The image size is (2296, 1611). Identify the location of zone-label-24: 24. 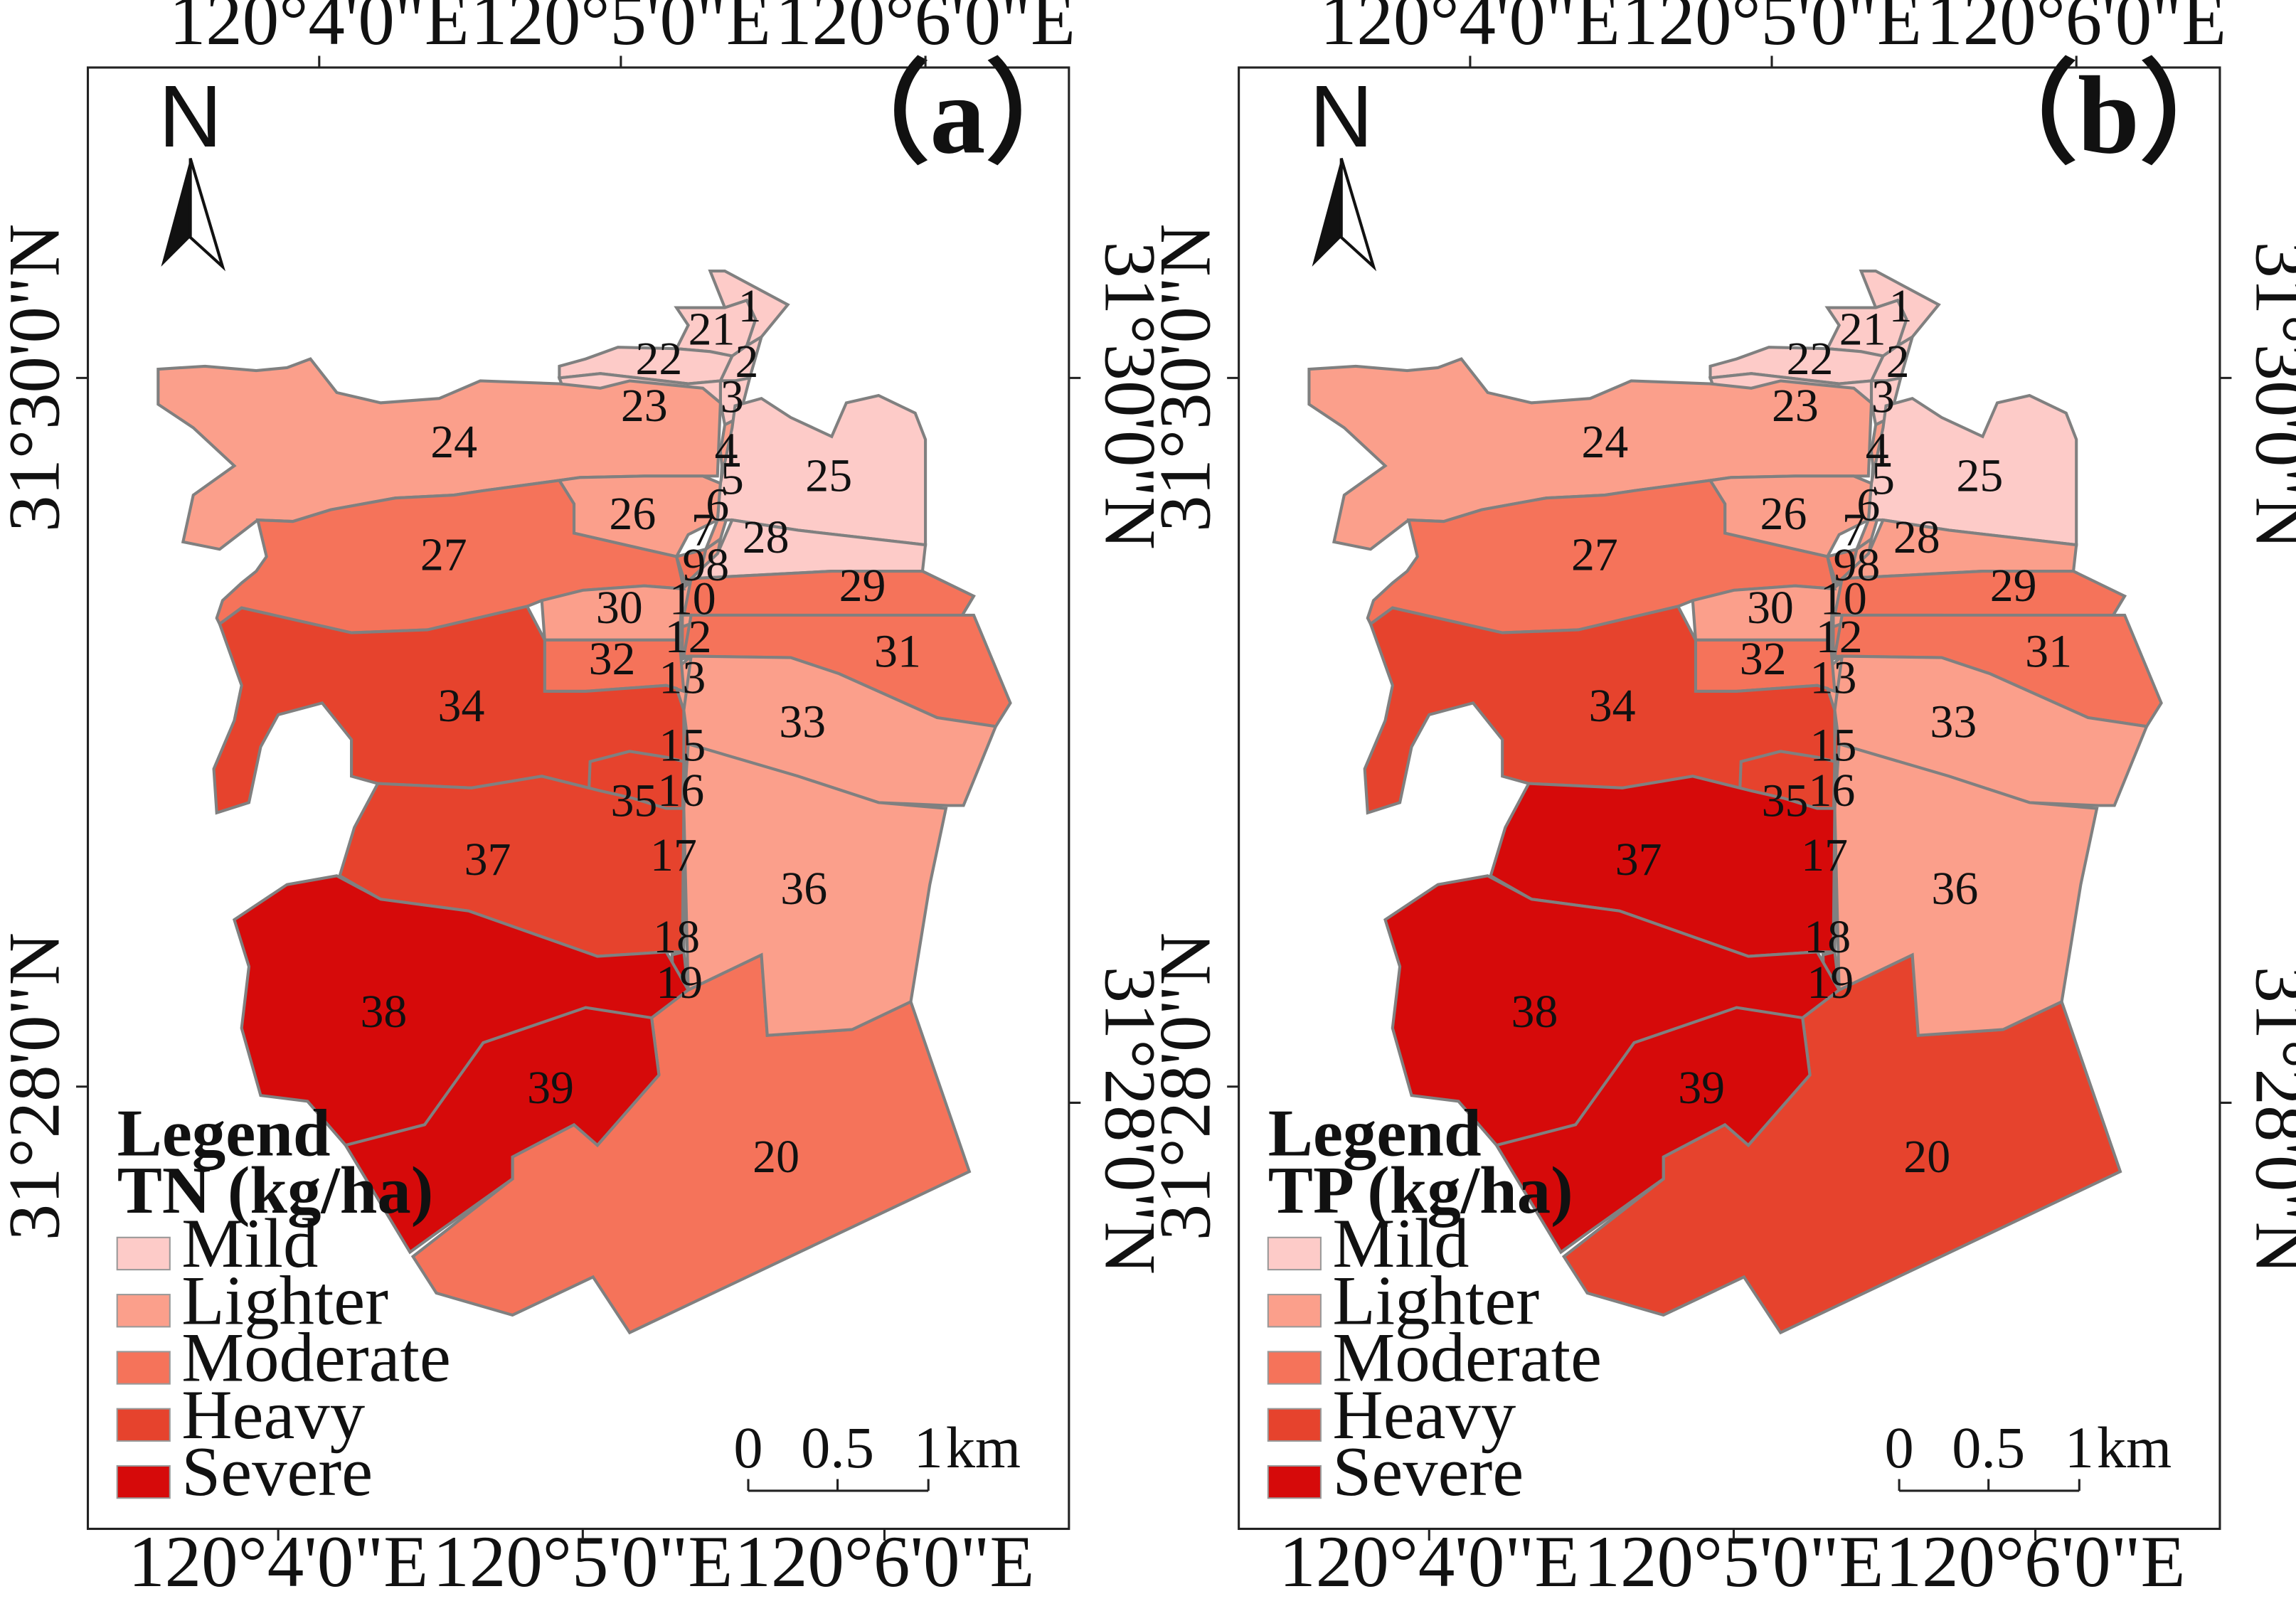
(454, 442).